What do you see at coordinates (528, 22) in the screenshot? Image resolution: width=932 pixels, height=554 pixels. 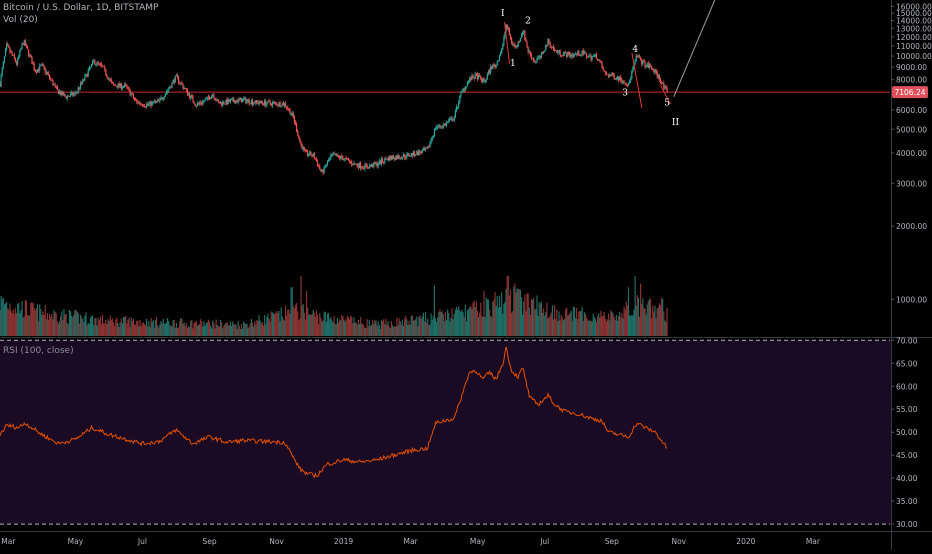 I see `wave-label: 2` at bounding box center [528, 22].